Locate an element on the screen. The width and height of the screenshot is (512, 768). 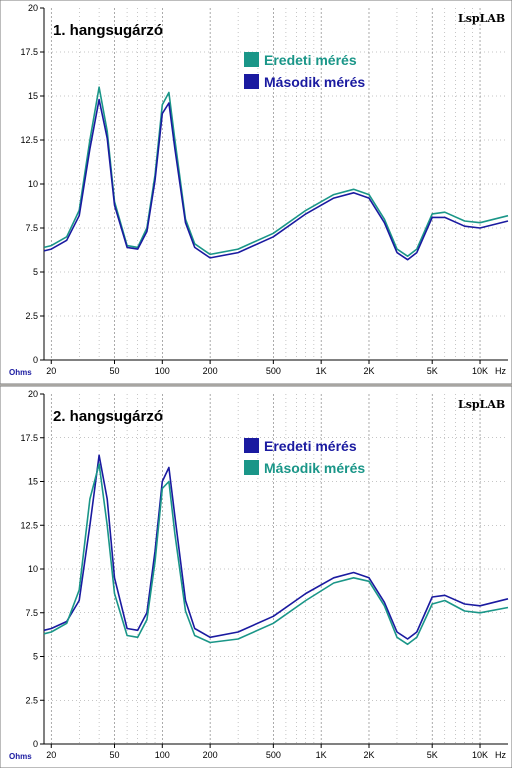
chart-title: 2. hangsugárzó is located at coordinates (108, 416).